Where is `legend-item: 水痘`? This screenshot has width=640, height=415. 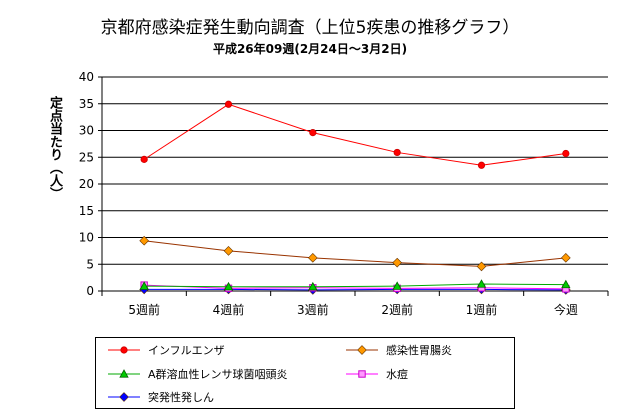 legend-item: 水痘 is located at coordinates (376, 374).